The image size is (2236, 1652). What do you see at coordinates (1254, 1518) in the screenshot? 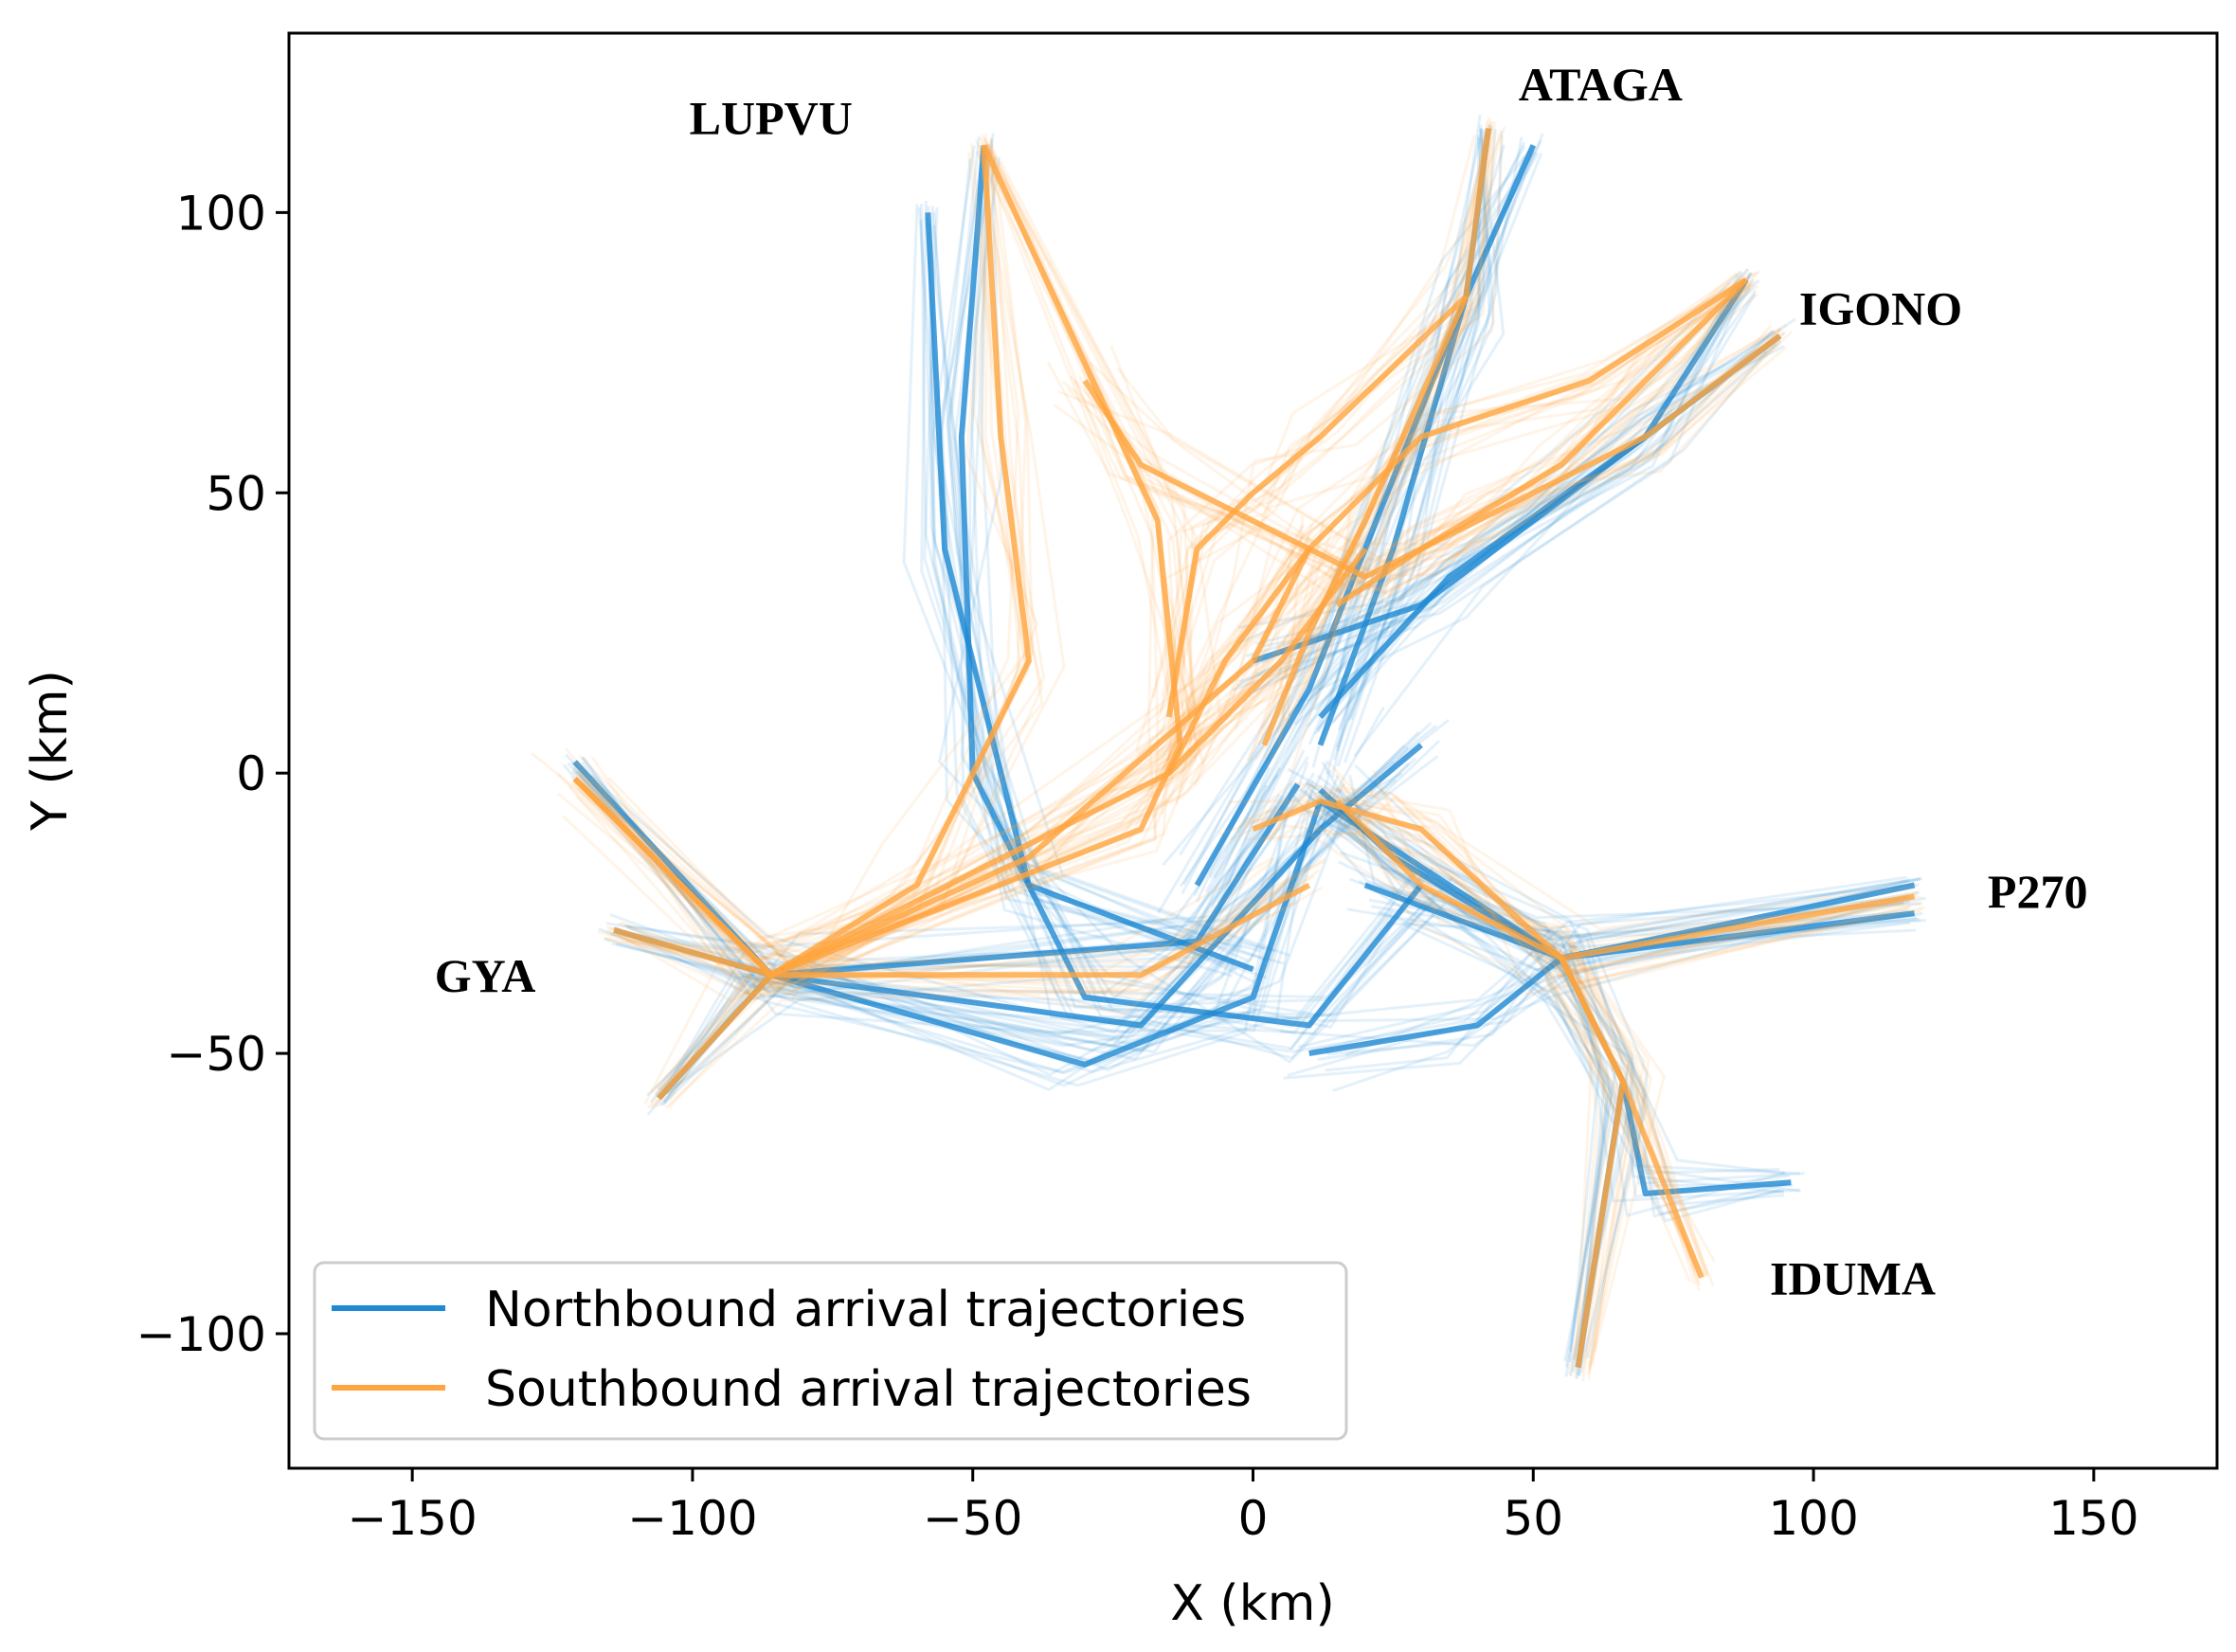
I see `x-tick-label: 0` at bounding box center [1254, 1518].